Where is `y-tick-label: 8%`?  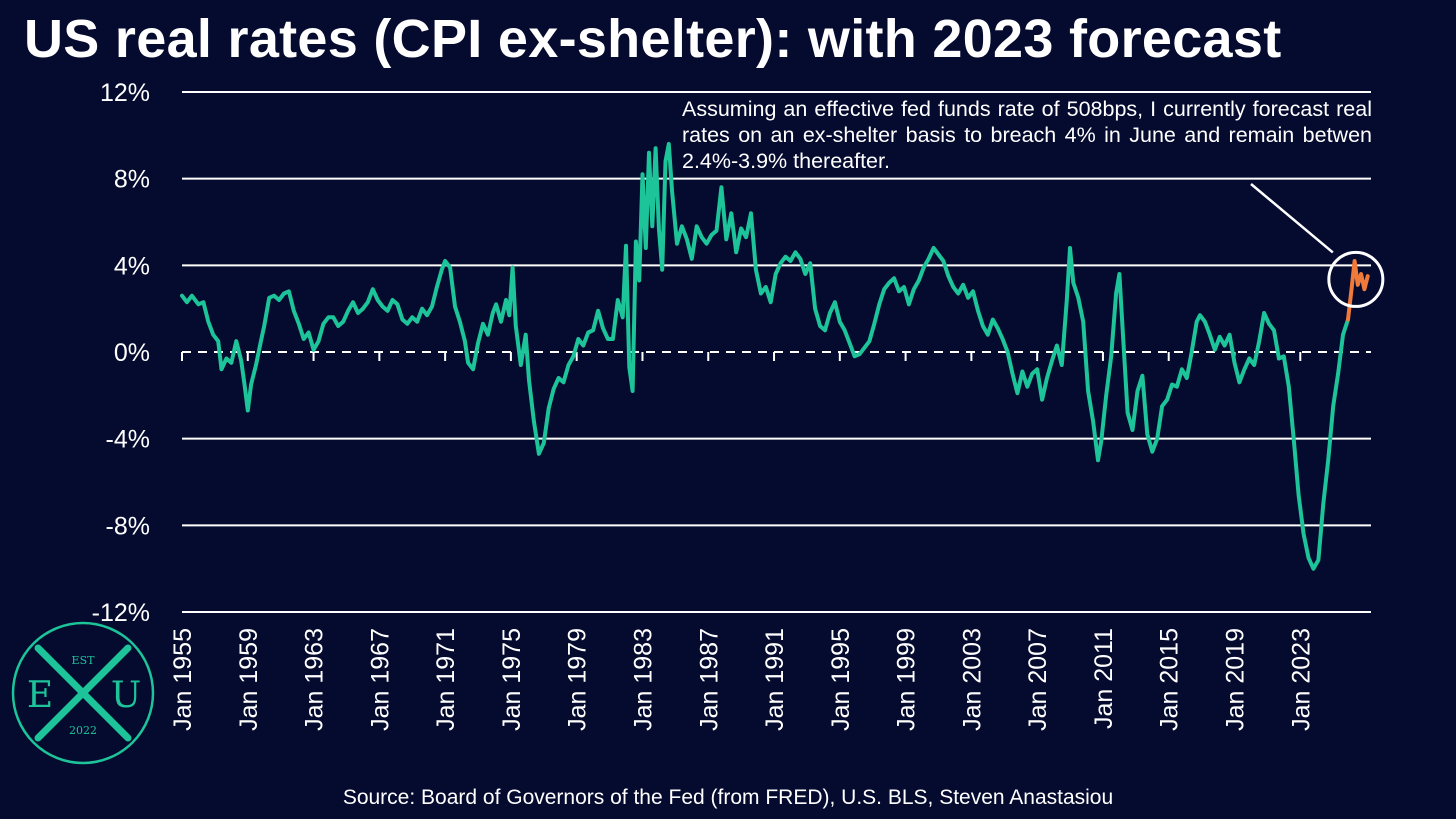 y-tick-label: 8% is located at coordinates (132, 180).